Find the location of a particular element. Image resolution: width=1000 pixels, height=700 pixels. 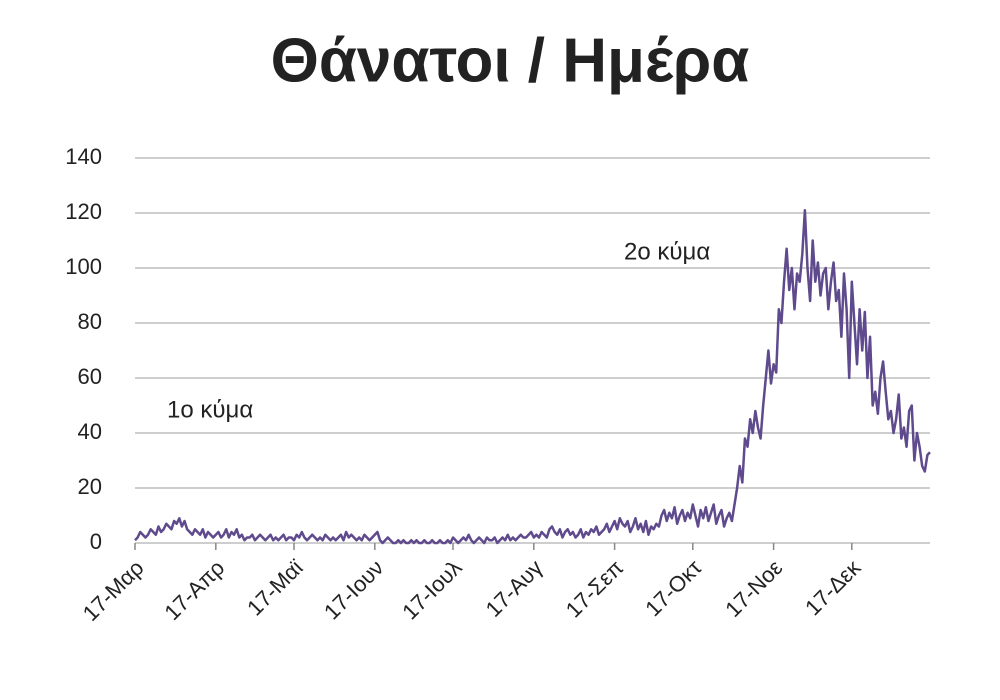

y-tick-label: 80 is located at coordinates (90, 321).